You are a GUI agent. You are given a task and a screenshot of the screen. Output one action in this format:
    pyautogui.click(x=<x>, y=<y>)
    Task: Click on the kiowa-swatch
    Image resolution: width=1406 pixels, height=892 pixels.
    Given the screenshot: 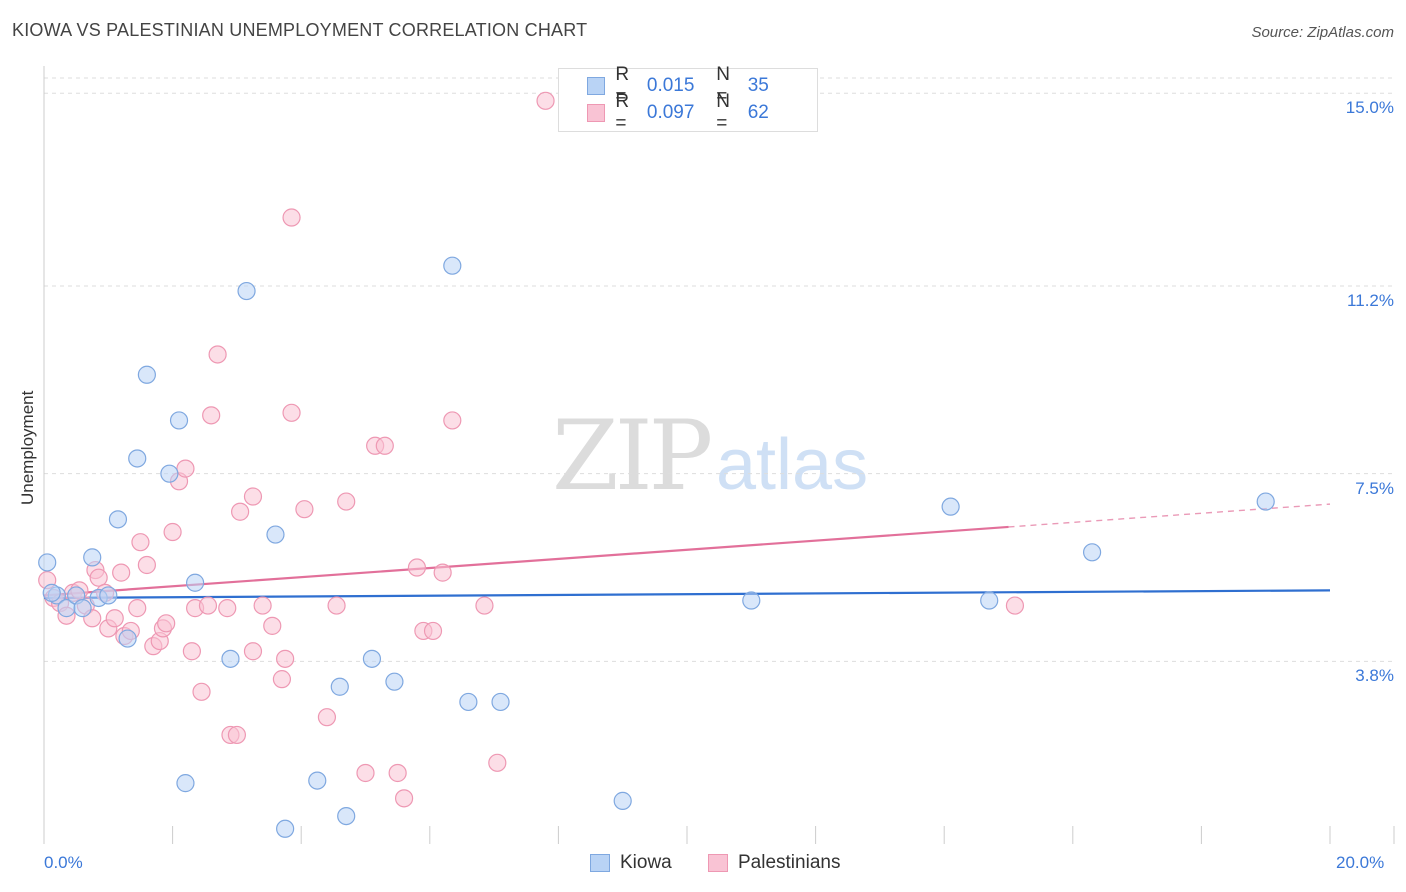 What is the action you would take?
    pyautogui.click(x=596, y=86)
    